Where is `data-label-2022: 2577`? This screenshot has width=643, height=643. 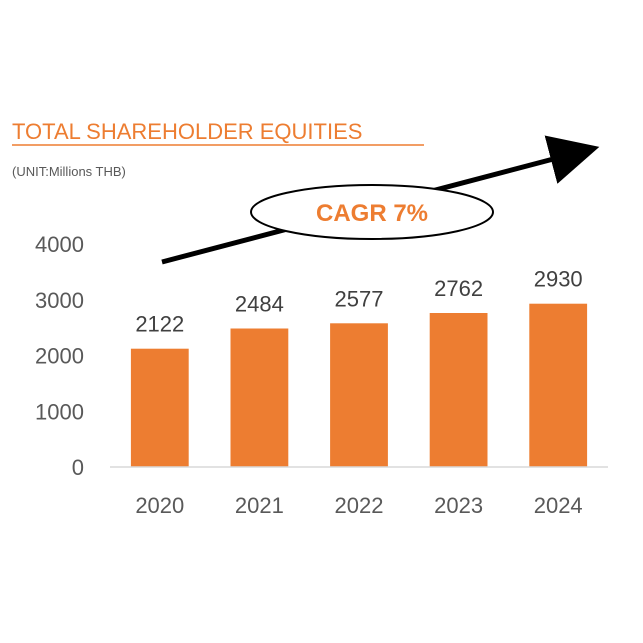 data-label-2022: 2577 is located at coordinates (359, 298).